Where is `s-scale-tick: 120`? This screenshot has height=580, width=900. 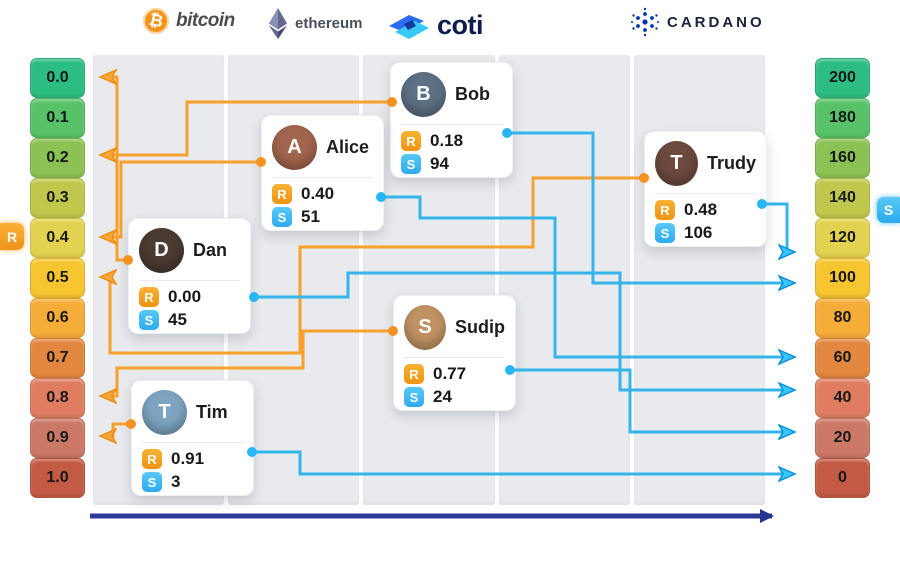 s-scale-tick: 120 is located at coordinates (842, 238).